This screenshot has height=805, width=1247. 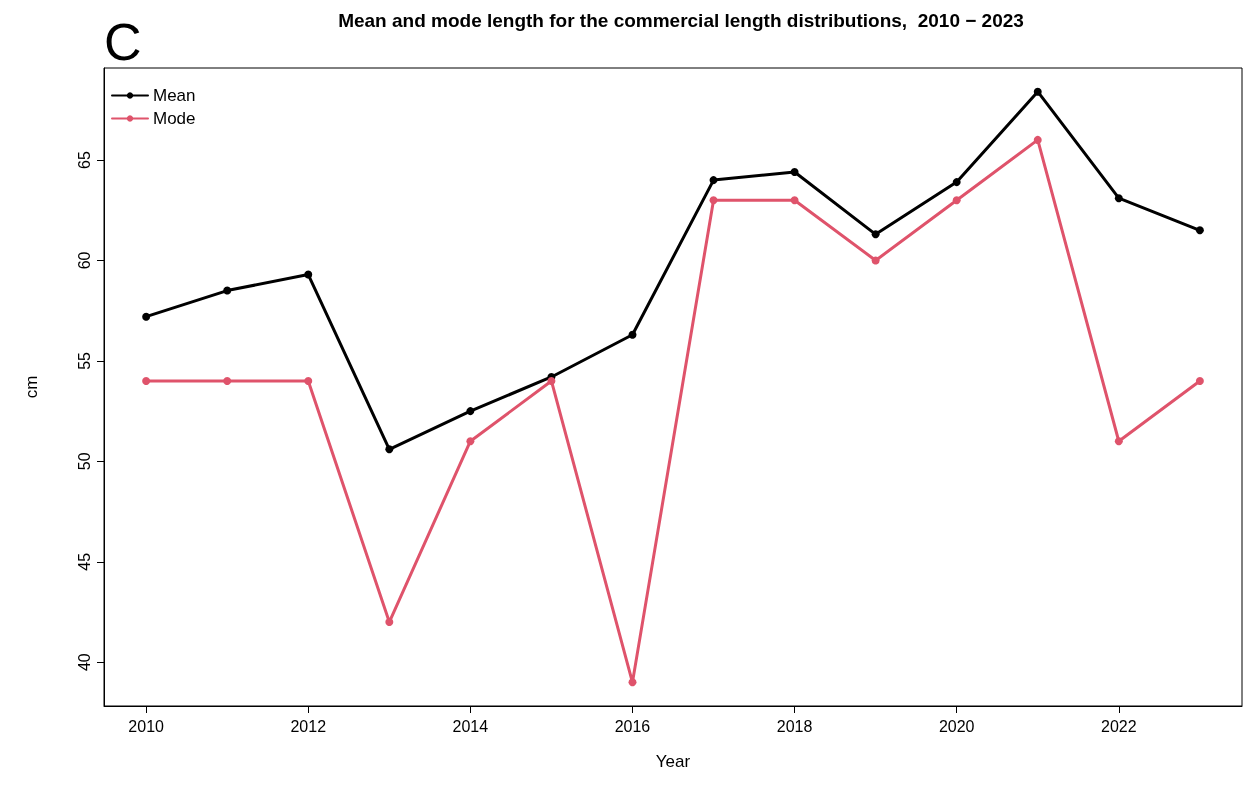 I want to click on y-tick-label: 65, so click(x=84, y=160).